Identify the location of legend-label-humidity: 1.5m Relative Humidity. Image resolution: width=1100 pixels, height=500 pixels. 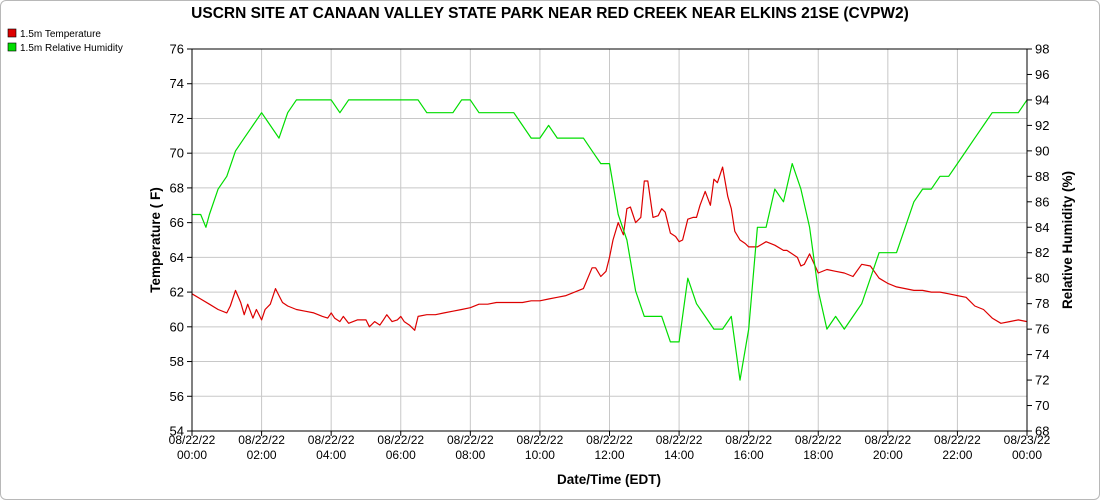
(71, 48).